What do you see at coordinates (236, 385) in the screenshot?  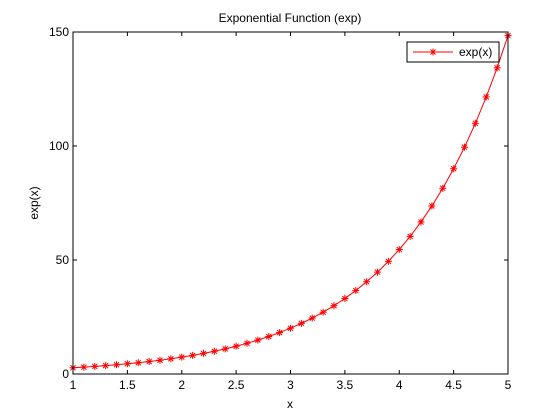 I see `x-tick-label: 2.5` at bounding box center [236, 385].